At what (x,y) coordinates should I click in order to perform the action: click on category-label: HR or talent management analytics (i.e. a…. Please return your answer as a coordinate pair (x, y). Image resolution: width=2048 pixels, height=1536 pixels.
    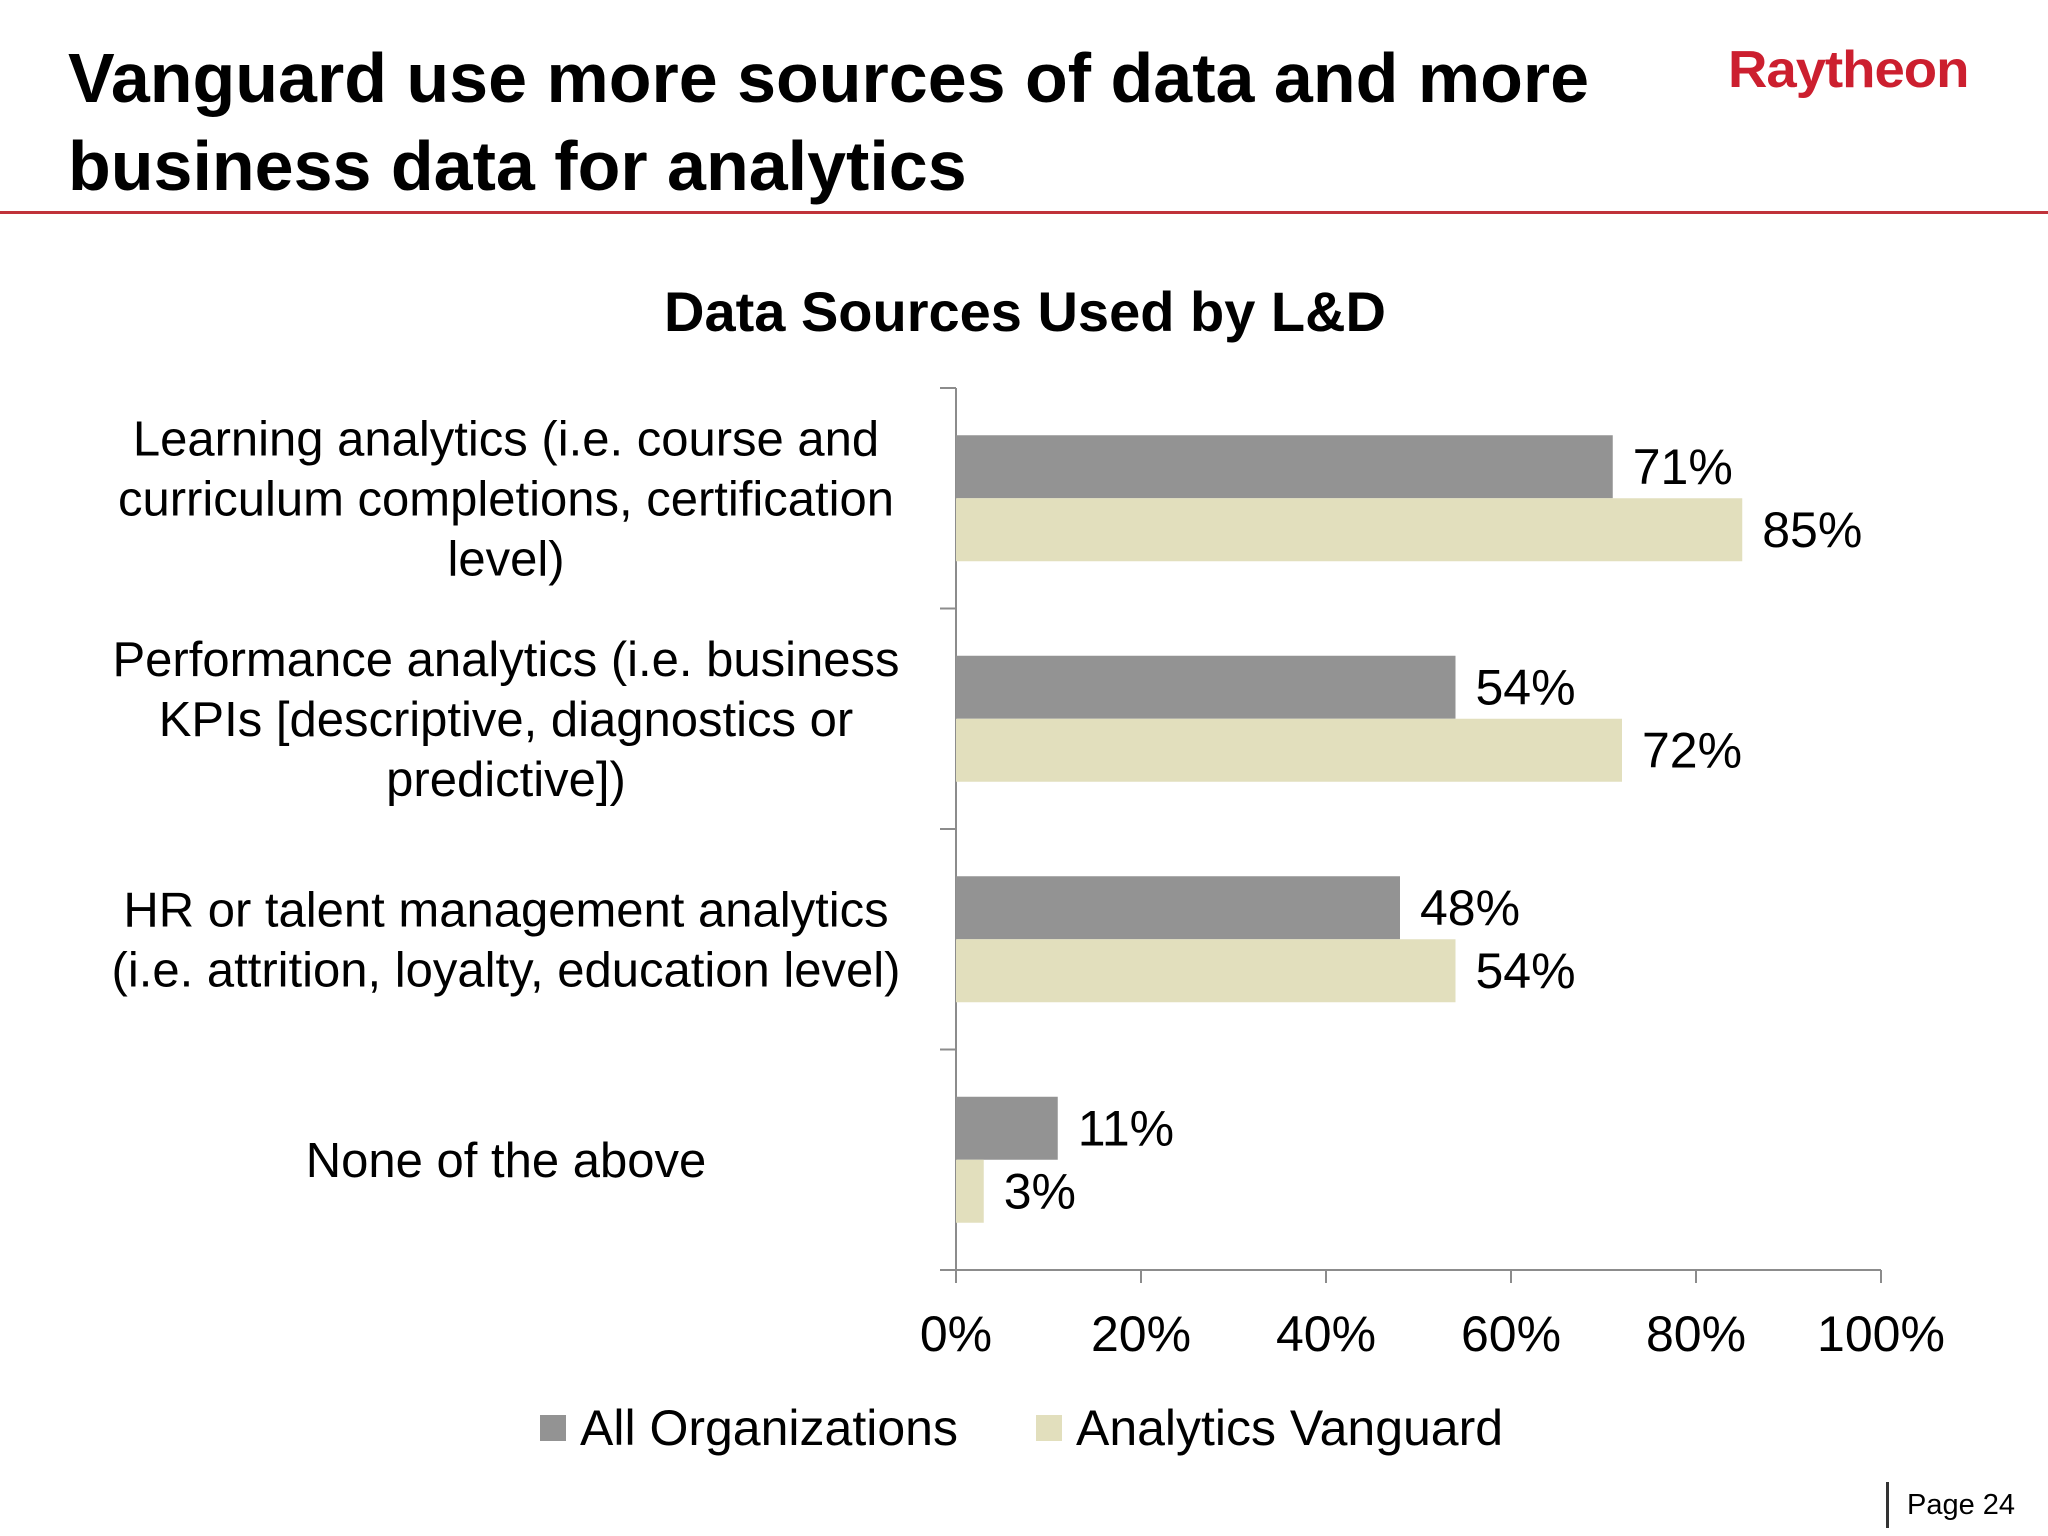
    Looking at the image, I should click on (506, 940).